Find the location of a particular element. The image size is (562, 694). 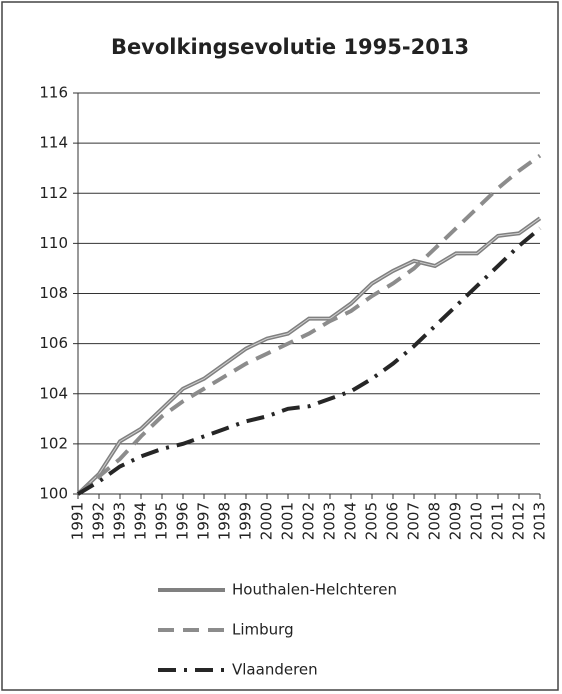

y-tick-label: 116 is located at coordinates (53, 93).